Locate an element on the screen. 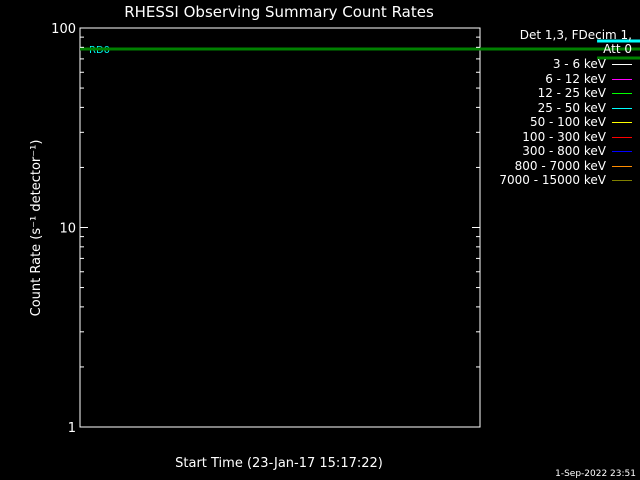  legend-label: 800 - 7000 keV is located at coordinates (560, 165).